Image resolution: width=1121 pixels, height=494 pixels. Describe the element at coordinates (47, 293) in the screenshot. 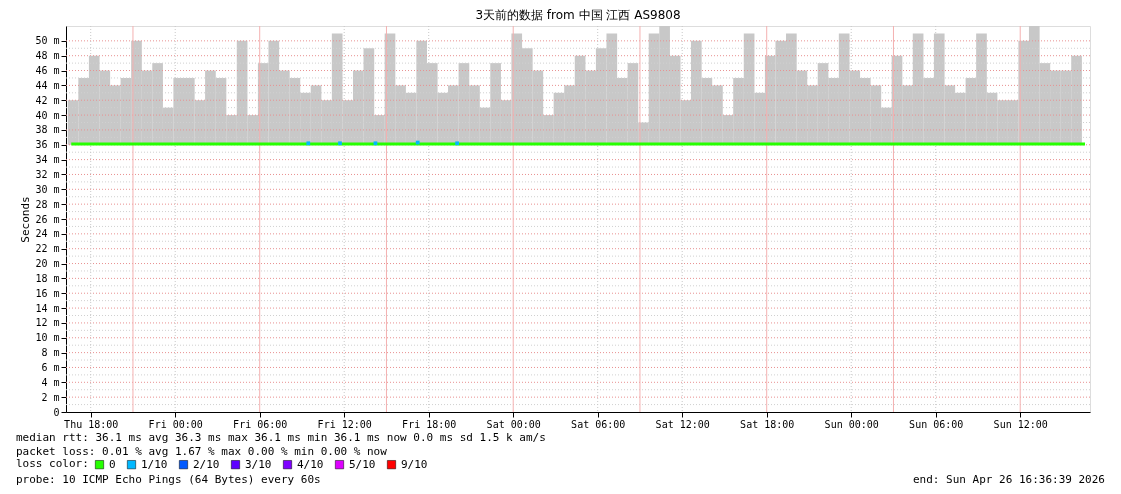

I see `y-tick-label: 16 m` at that location.